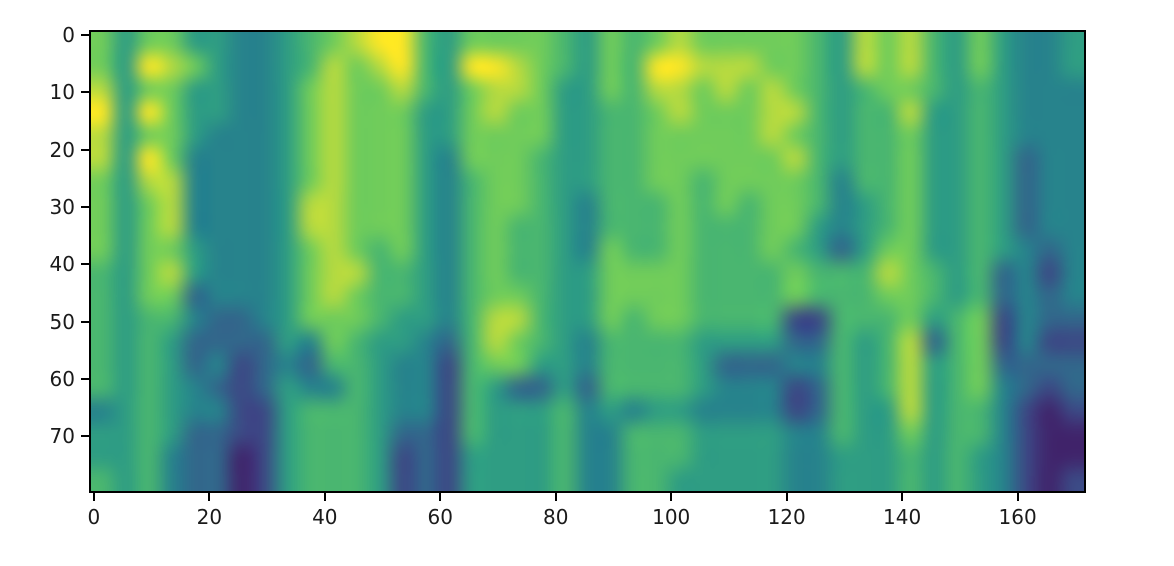  I want to click on y-tick-label: 0, so click(68, 34).